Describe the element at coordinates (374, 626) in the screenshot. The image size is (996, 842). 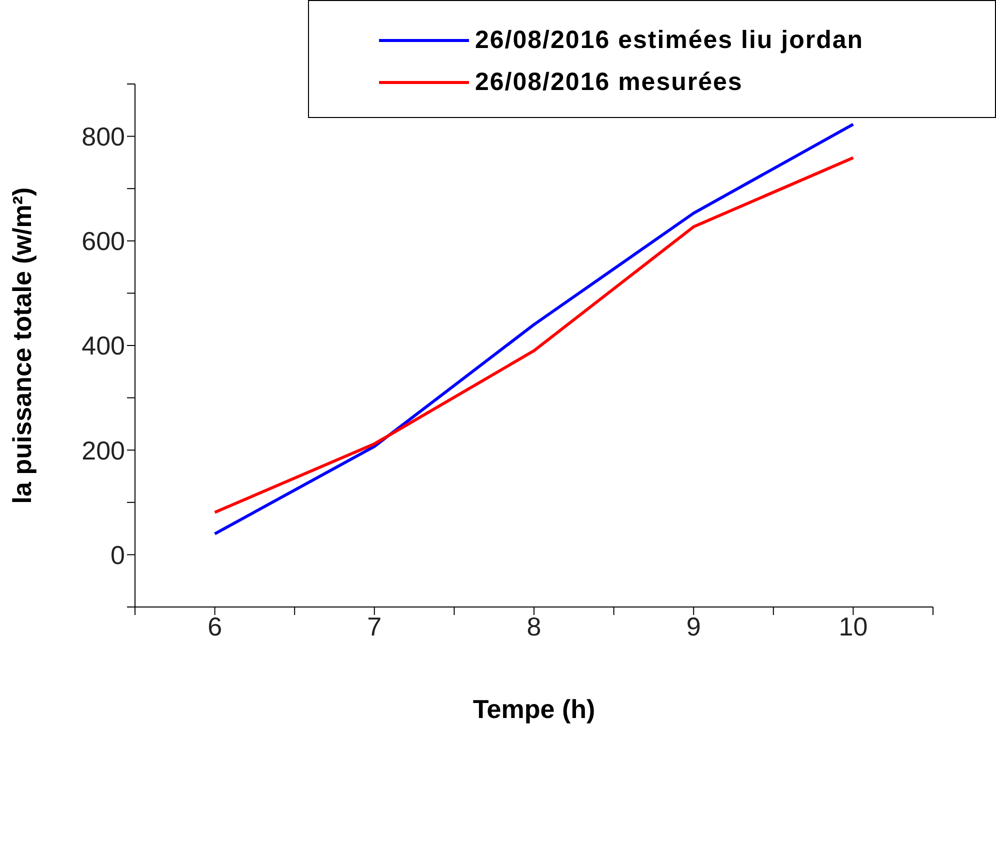
I see `x-tick-label: 7` at that location.